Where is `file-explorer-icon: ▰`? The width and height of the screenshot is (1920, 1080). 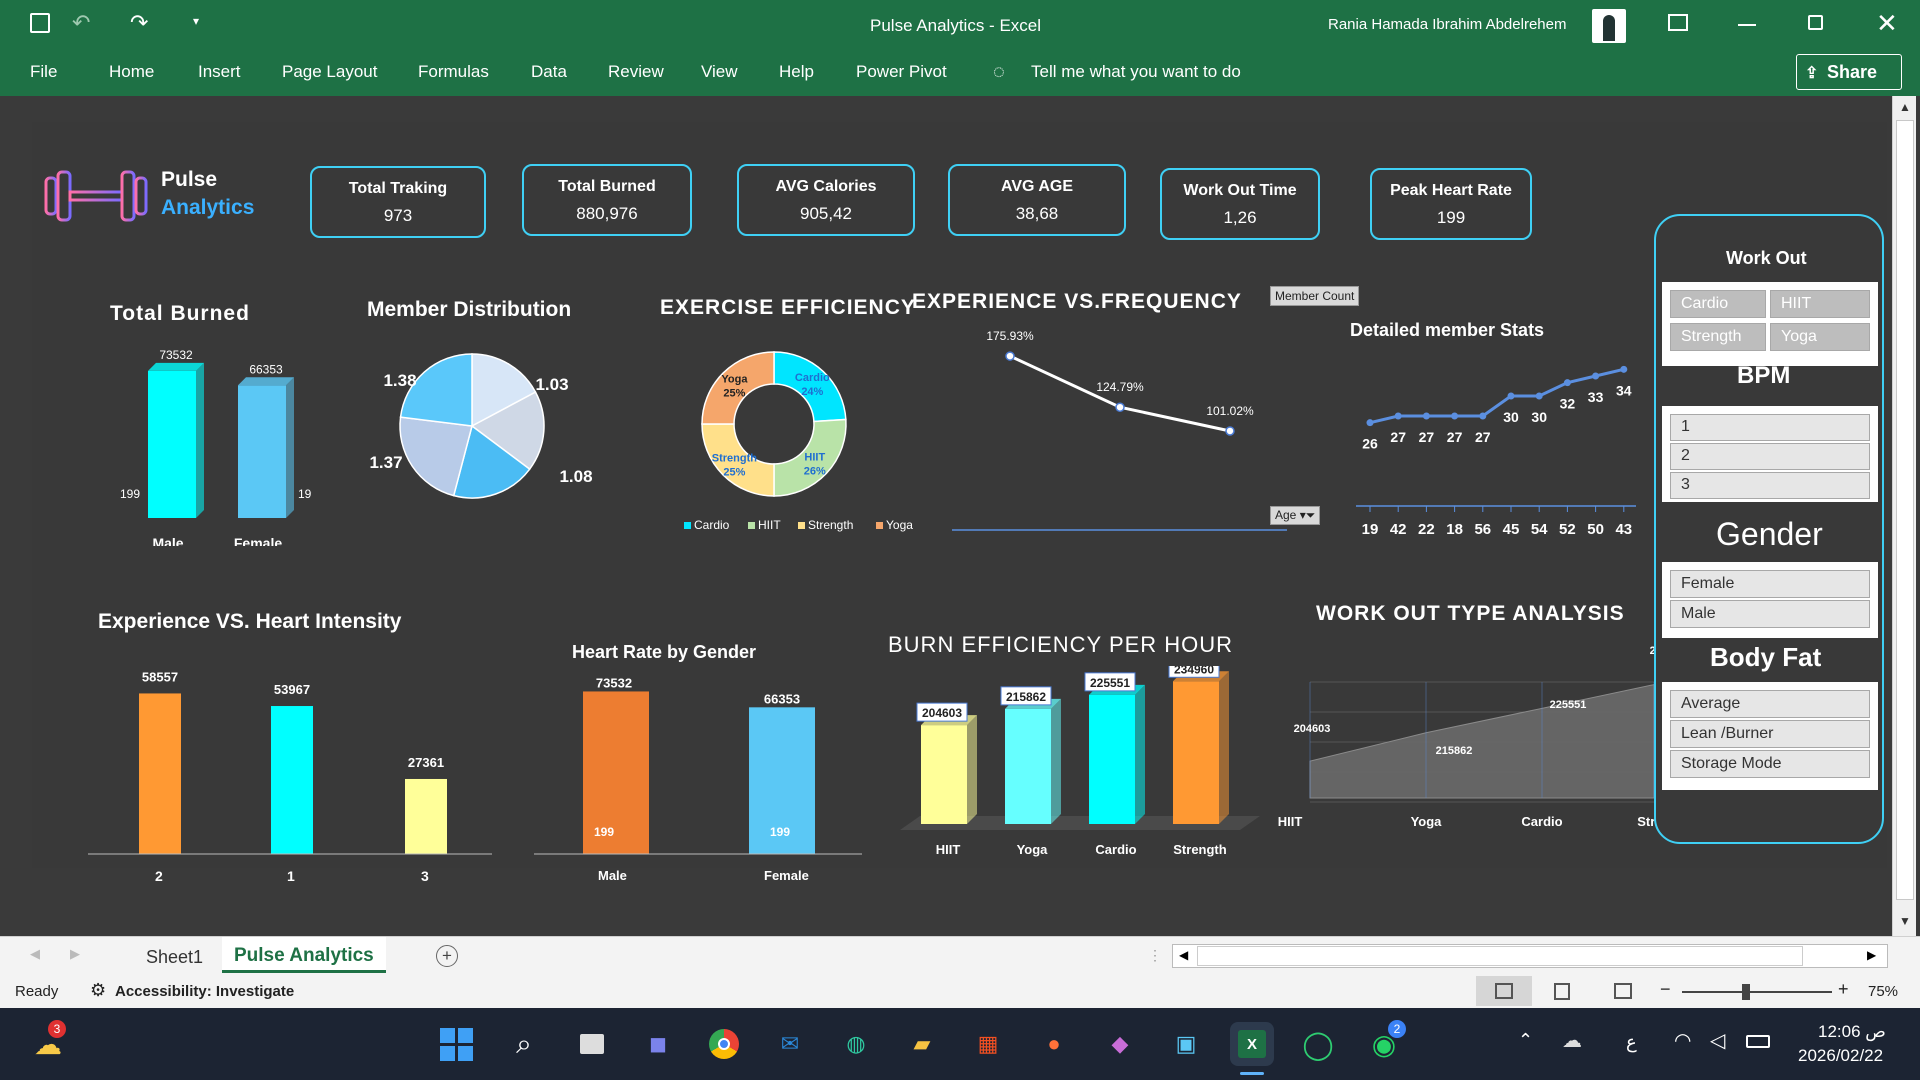 file-explorer-icon: ▰ is located at coordinates (922, 1043).